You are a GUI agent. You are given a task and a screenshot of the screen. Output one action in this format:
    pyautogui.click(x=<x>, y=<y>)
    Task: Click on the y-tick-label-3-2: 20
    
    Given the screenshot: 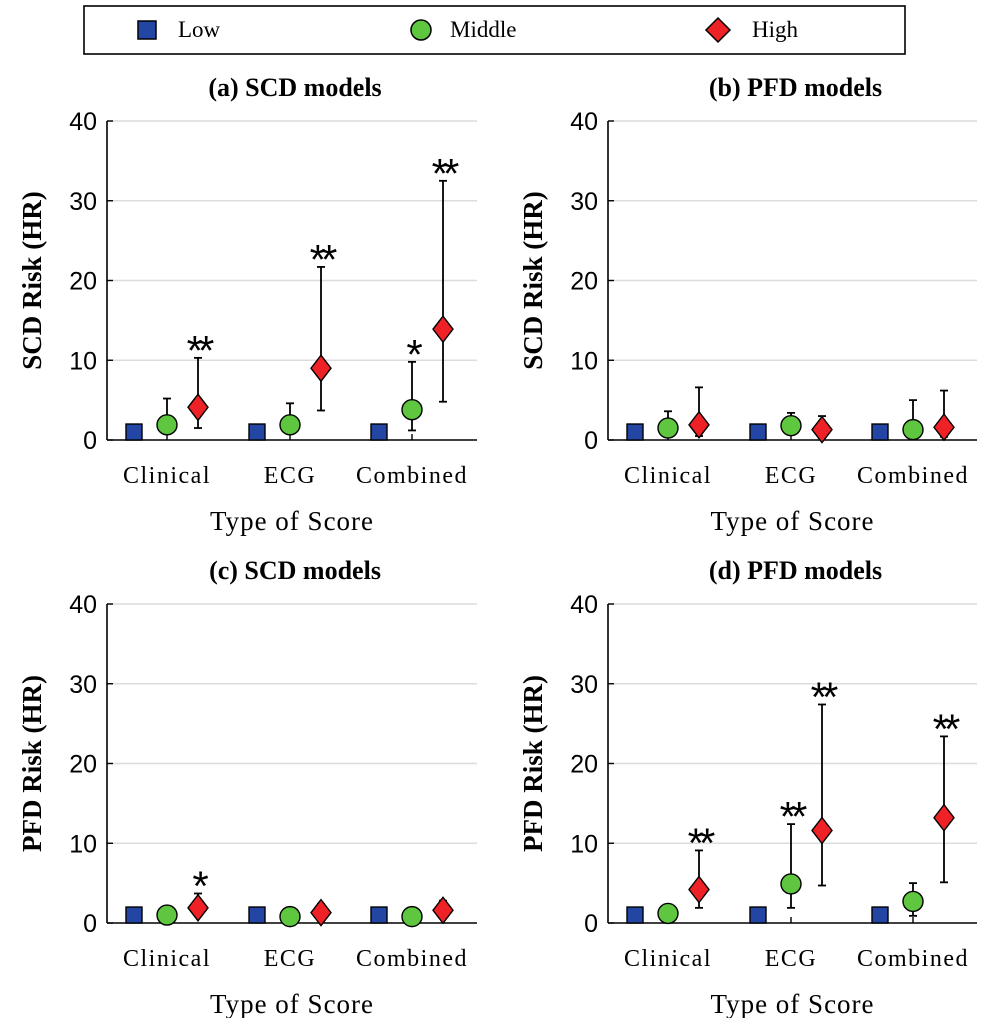 What is the action you would take?
    pyautogui.click(x=584, y=765)
    